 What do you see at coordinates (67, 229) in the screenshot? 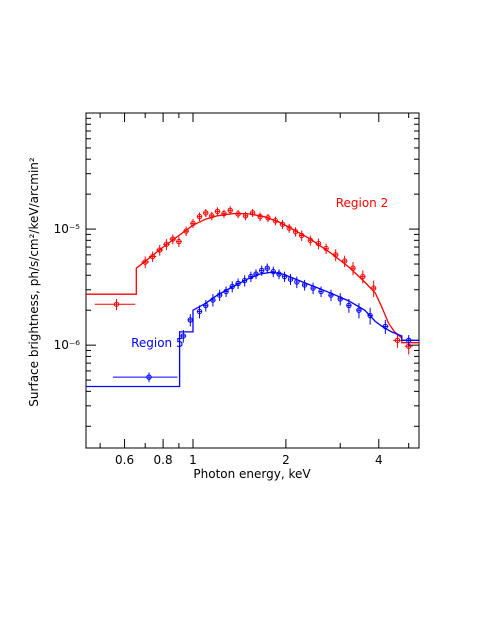
I see `y-tick-label: 10⁻⁵` at bounding box center [67, 229].